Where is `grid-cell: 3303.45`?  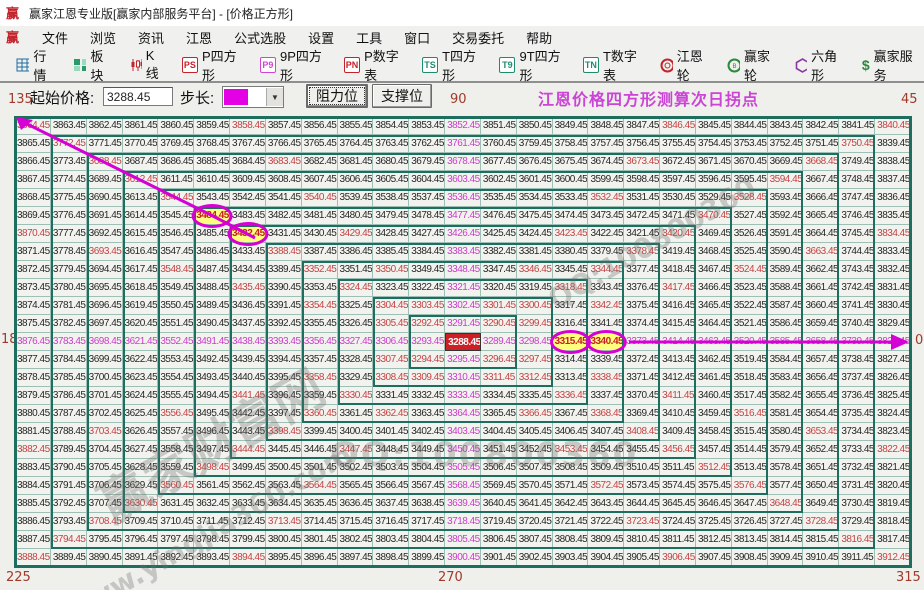
grid-cell: 3303.45 is located at coordinates (427, 306).